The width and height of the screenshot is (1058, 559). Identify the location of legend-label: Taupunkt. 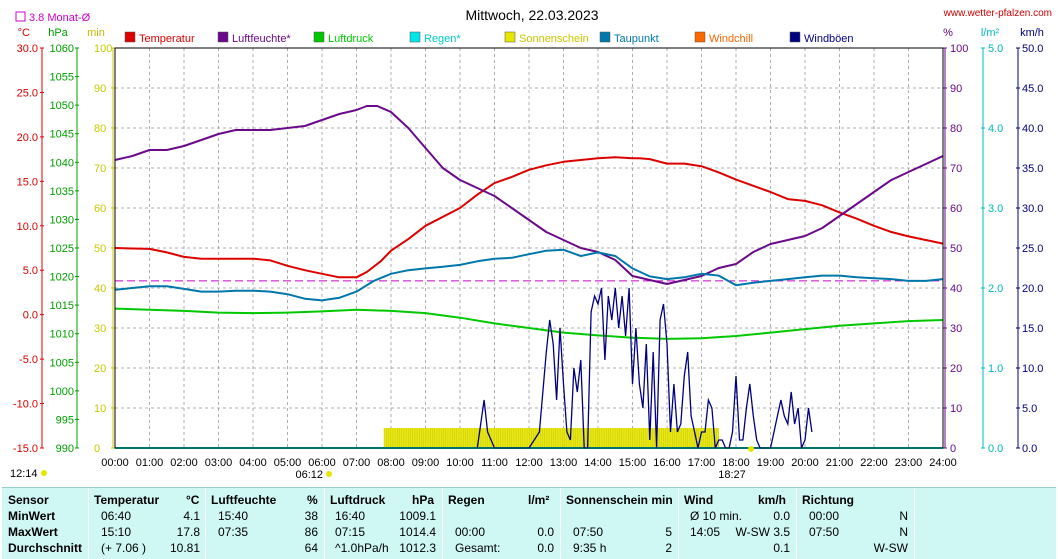
(636, 39).